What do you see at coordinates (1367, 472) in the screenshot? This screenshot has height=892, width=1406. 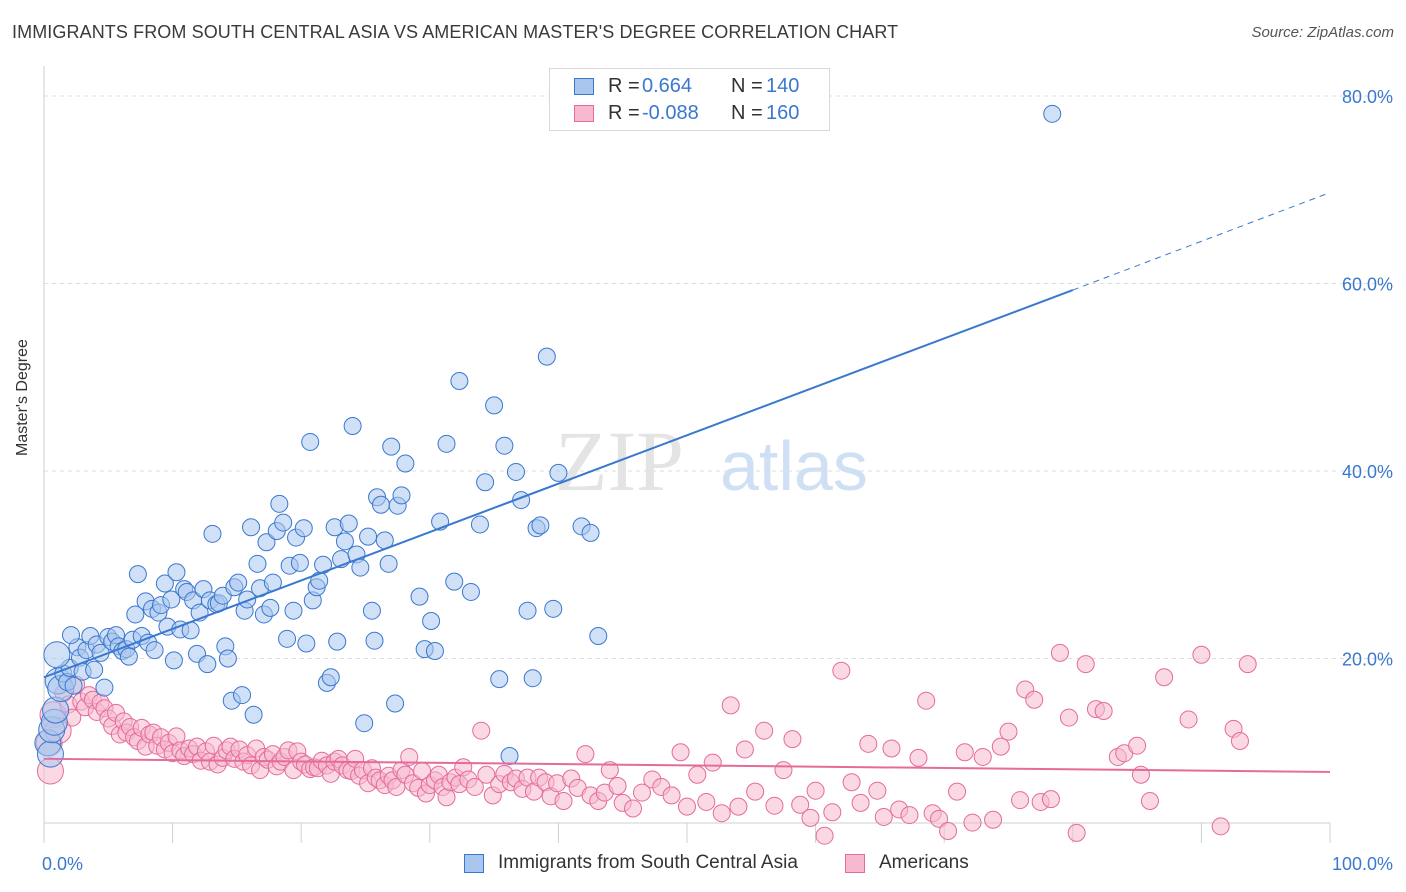 I see `y-tick-label: 40.0%` at bounding box center [1367, 472].